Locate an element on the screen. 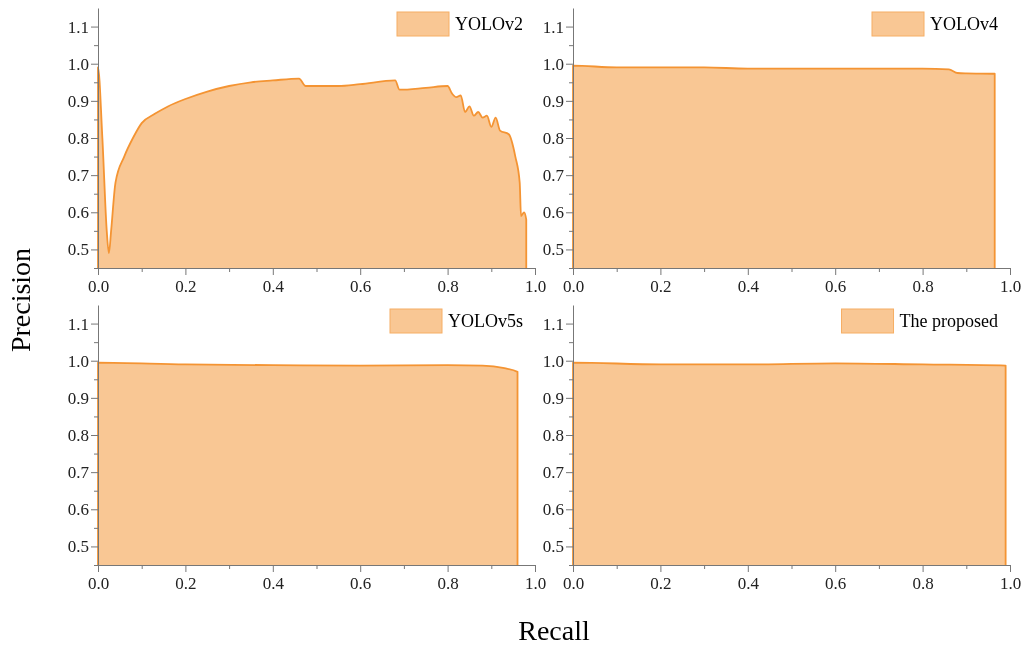 This screenshot has height=650, width=1025. x-axis-title: Recall is located at coordinates (554, 630).